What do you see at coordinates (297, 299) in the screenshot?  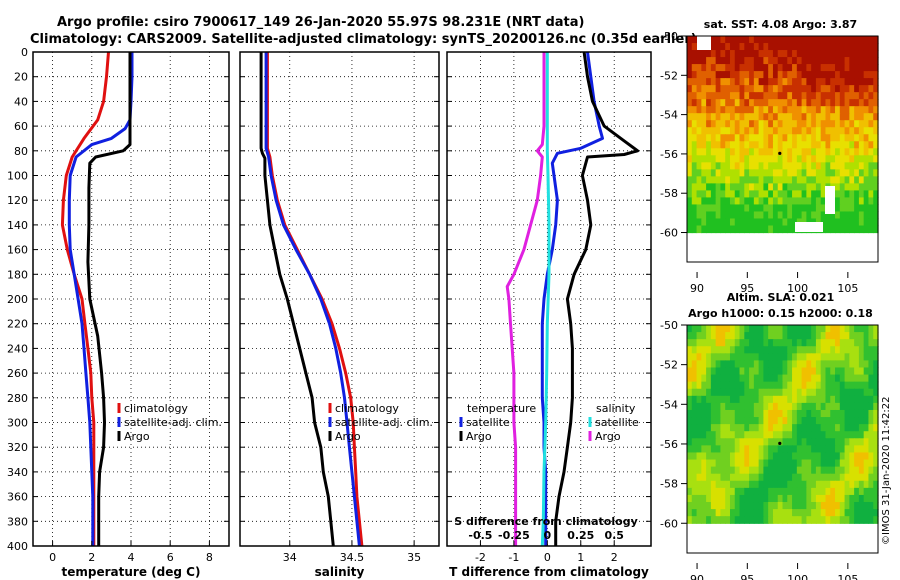 I see `series-line-argo` at bounding box center [297, 299].